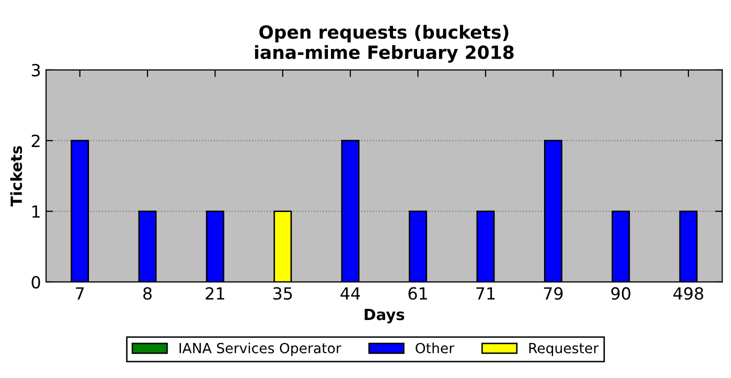 The height and width of the screenshot is (378, 731). I want to click on y-tick-label: 2, so click(36, 140).